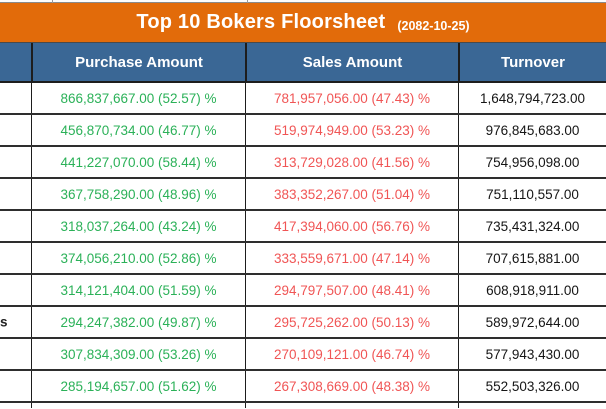  Describe the element at coordinates (532, 386) in the screenshot. I see `turnover-cell: 552,503,326.00` at that location.